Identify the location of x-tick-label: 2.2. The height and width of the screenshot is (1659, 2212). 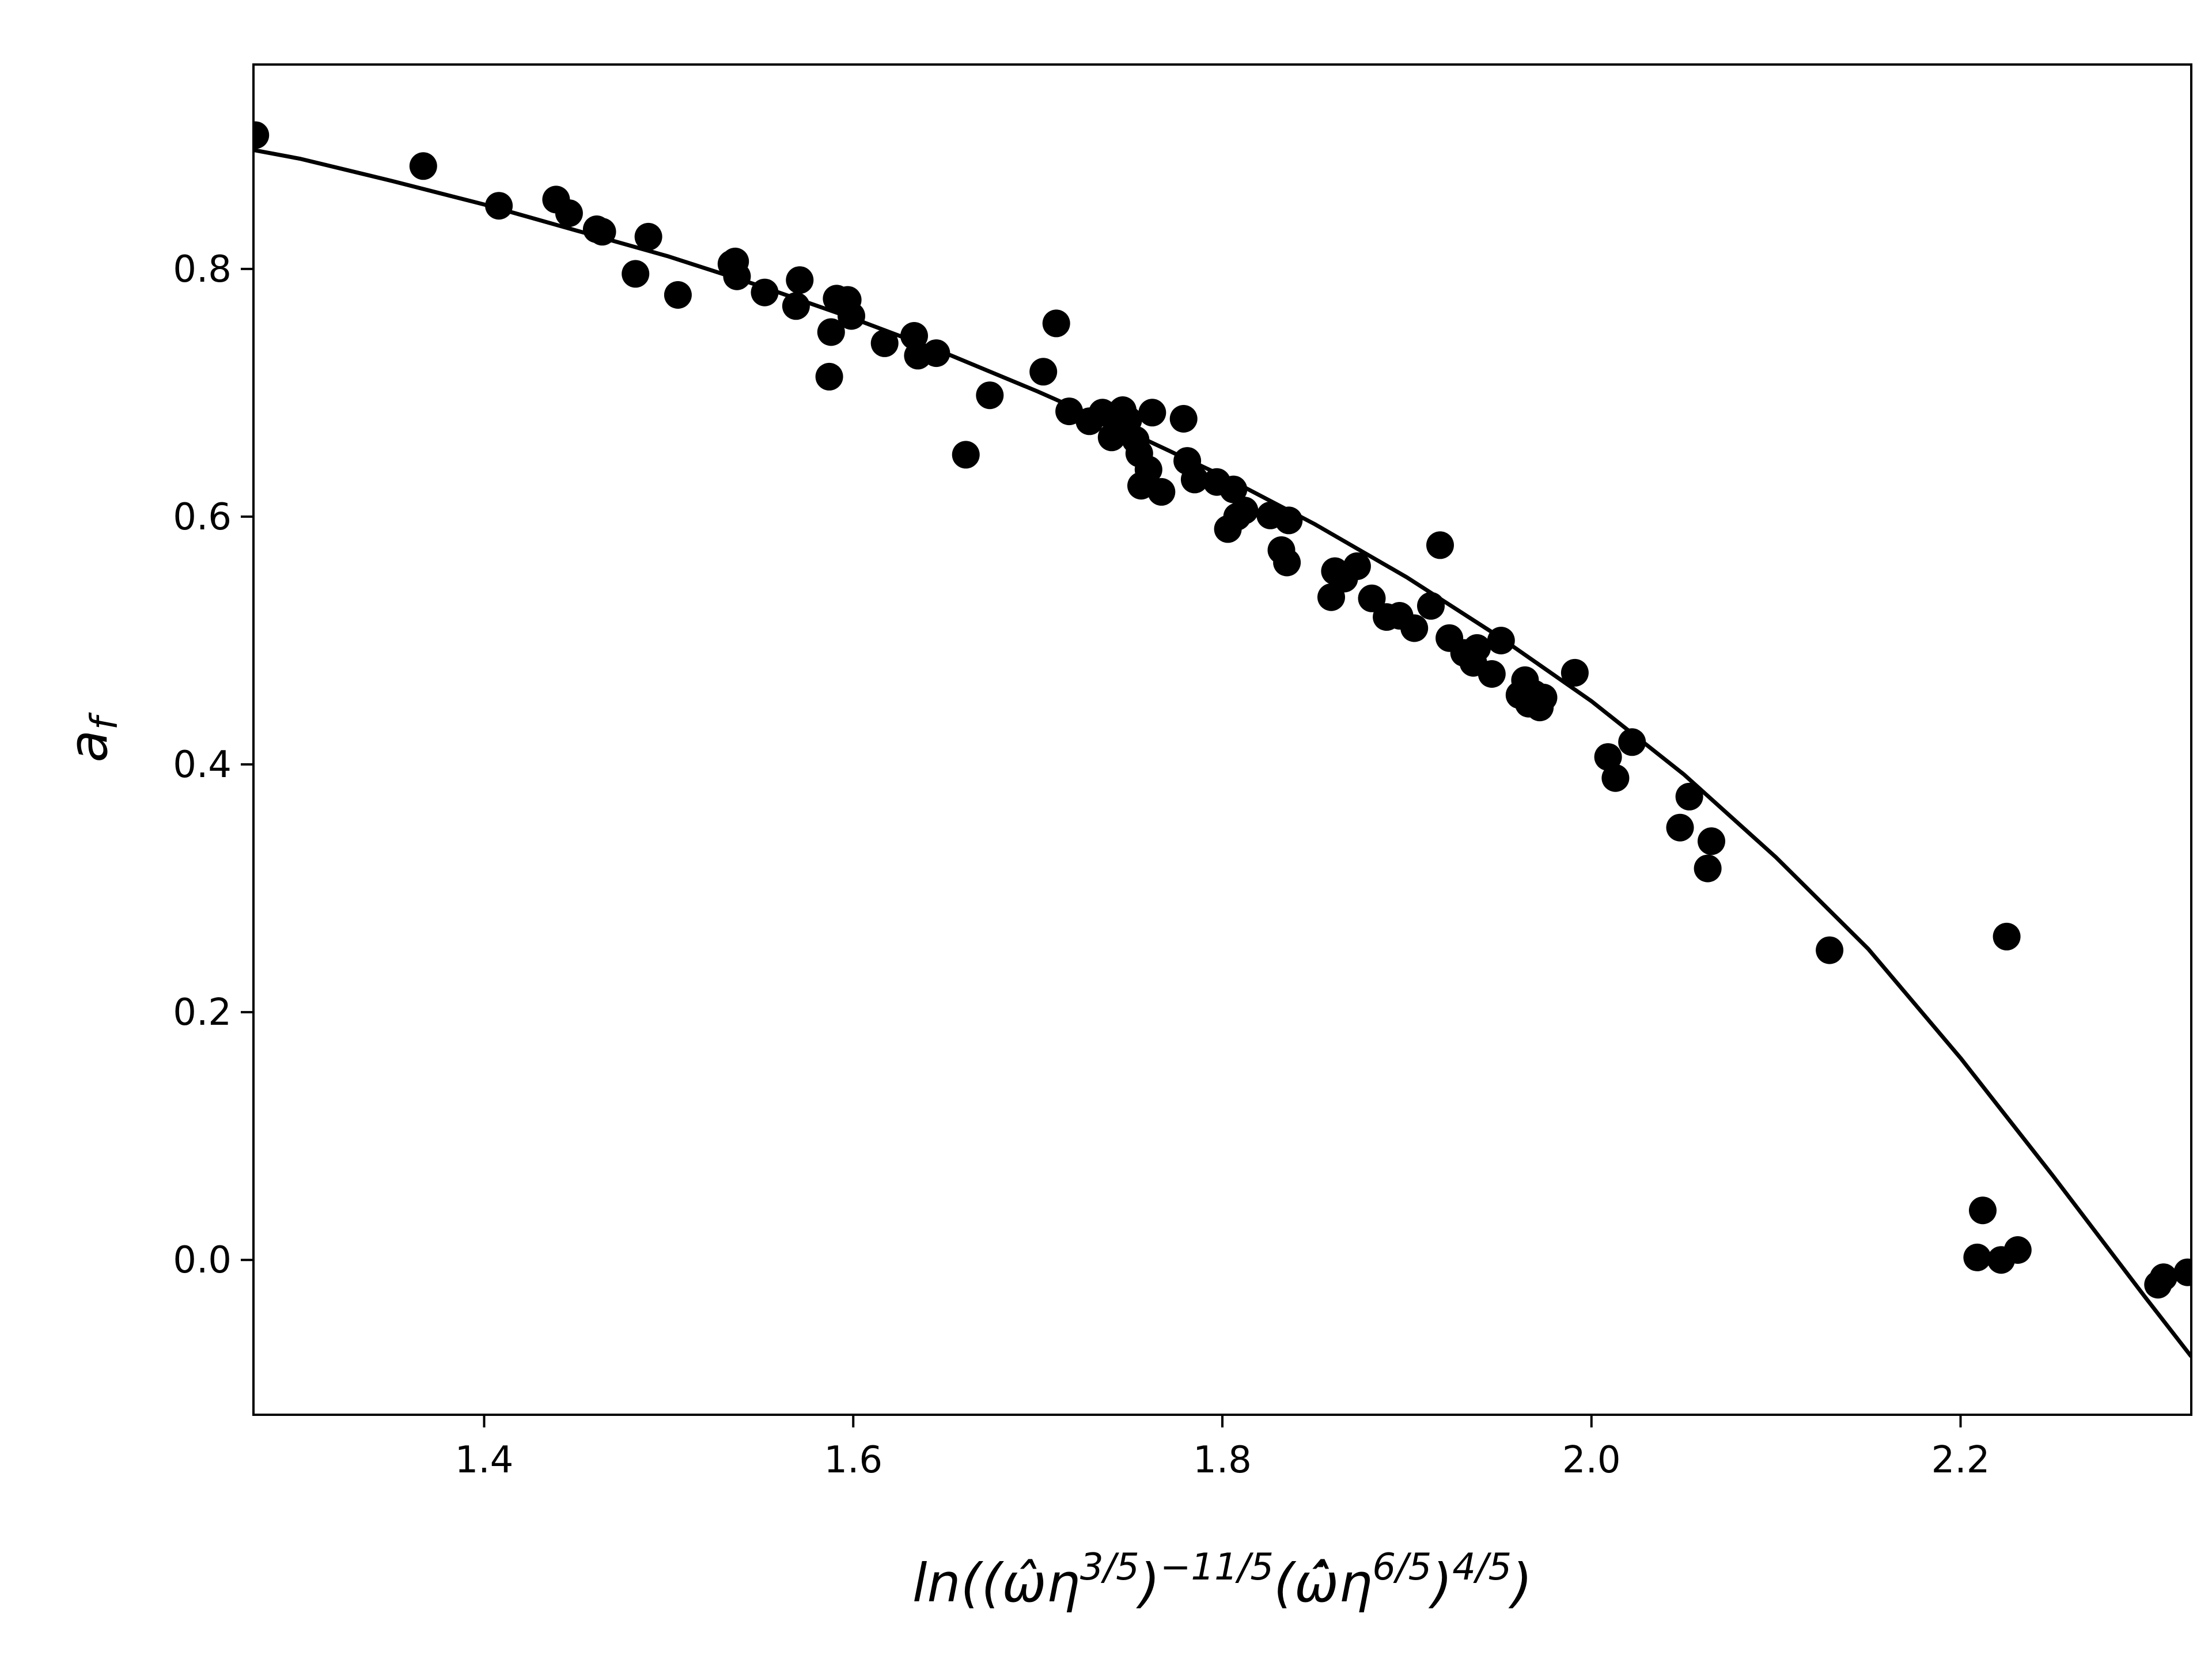
(1960, 1460).